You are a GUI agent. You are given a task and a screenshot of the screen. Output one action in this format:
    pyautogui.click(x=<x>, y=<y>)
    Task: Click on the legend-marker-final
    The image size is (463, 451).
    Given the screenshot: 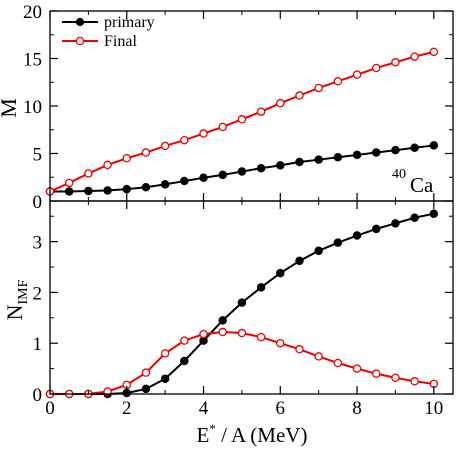 What is the action you would take?
    pyautogui.click(x=80, y=41)
    